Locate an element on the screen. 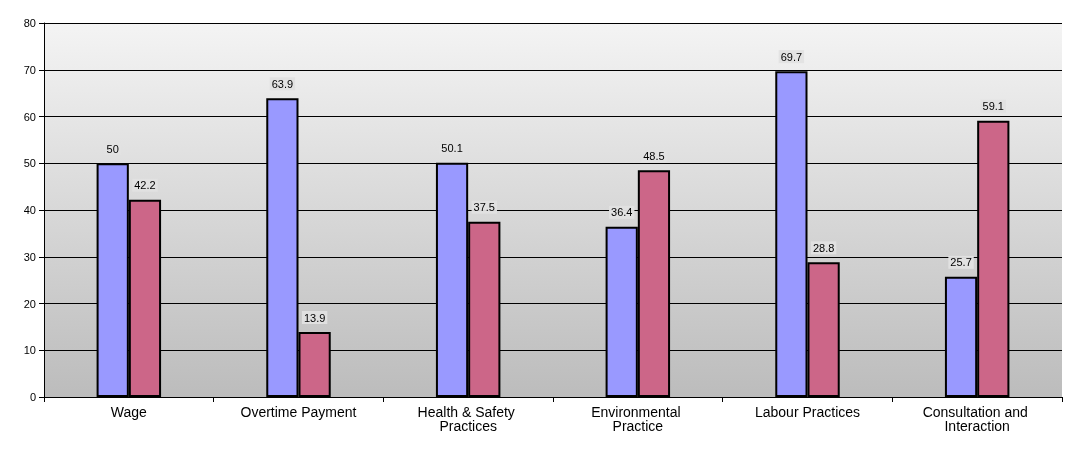  y-tick-label: 20 is located at coordinates (29, 303).